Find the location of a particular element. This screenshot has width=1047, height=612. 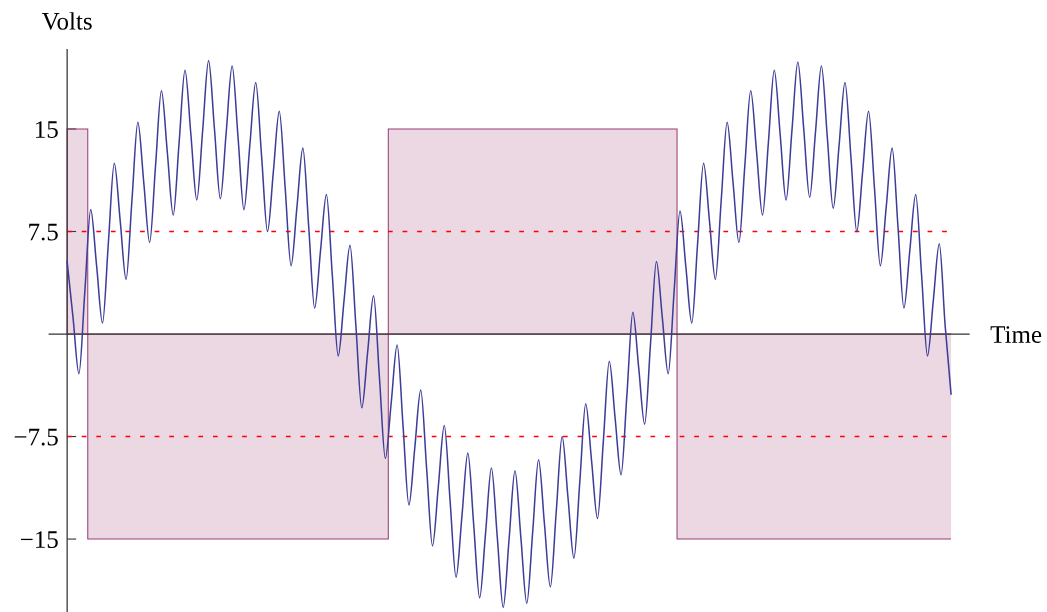

y-tick-label: −15 is located at coordinates (39, 539).